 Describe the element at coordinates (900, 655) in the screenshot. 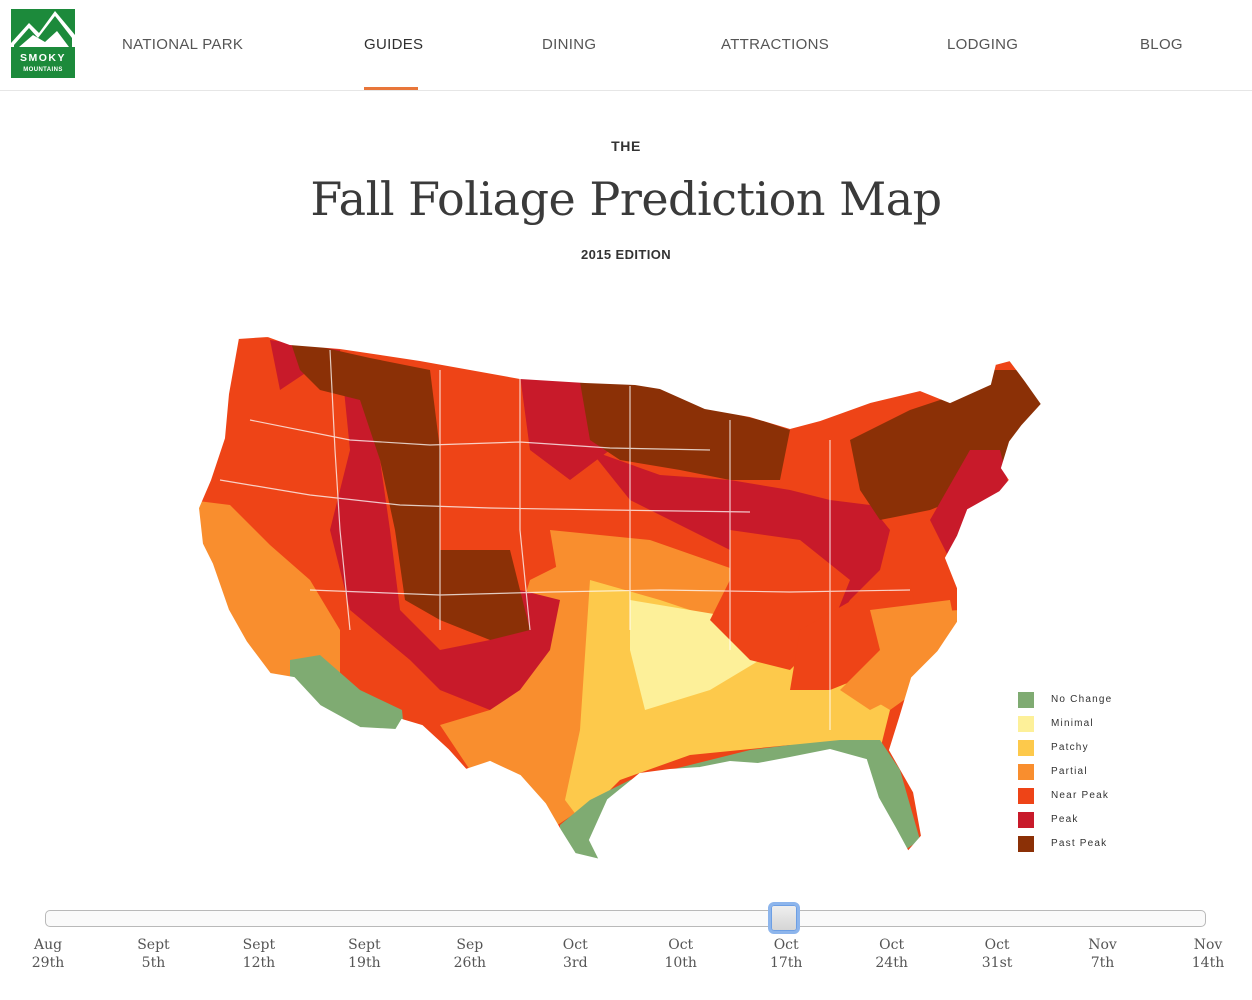

I see `region-partial-carolinas` at that location.